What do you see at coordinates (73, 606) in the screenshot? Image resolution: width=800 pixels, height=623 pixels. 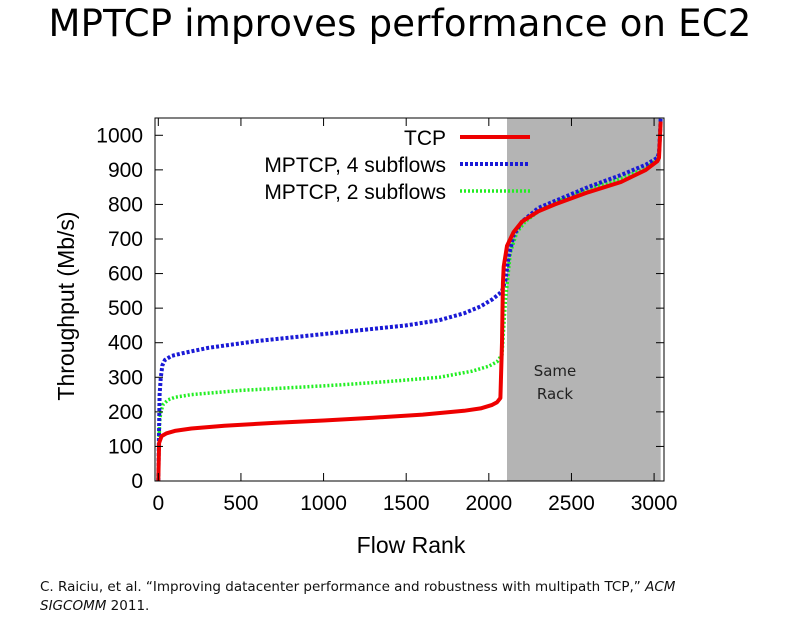 I see `citation-venue-sigcomm: SIGCOMM` at bounding box center [73, 606].